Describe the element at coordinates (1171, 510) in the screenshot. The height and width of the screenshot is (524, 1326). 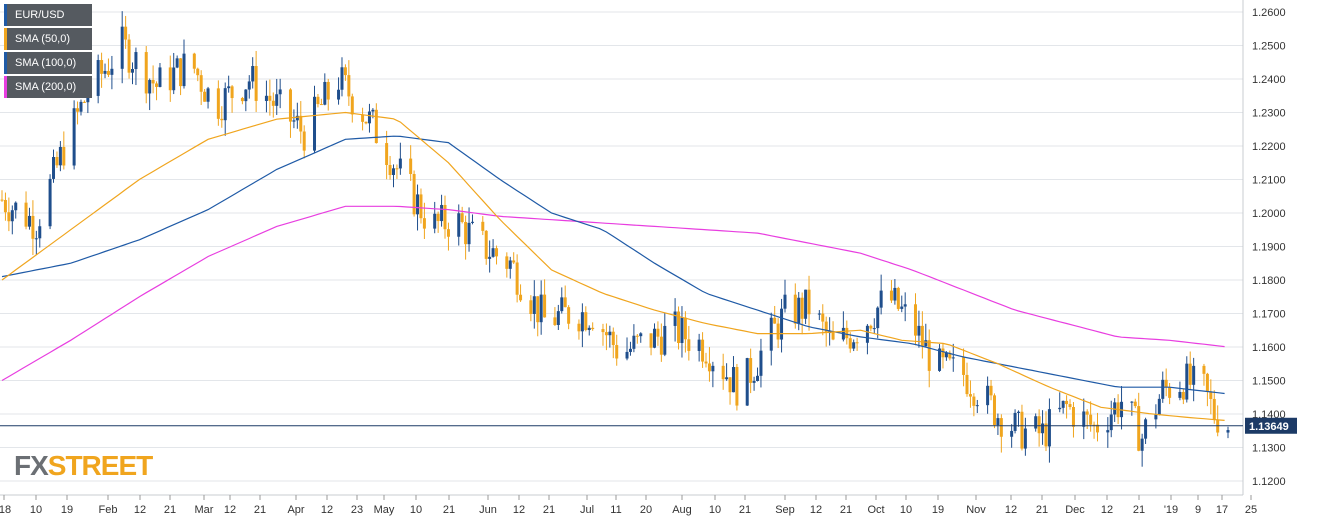
I see `x-tick-label: '19` at that location.